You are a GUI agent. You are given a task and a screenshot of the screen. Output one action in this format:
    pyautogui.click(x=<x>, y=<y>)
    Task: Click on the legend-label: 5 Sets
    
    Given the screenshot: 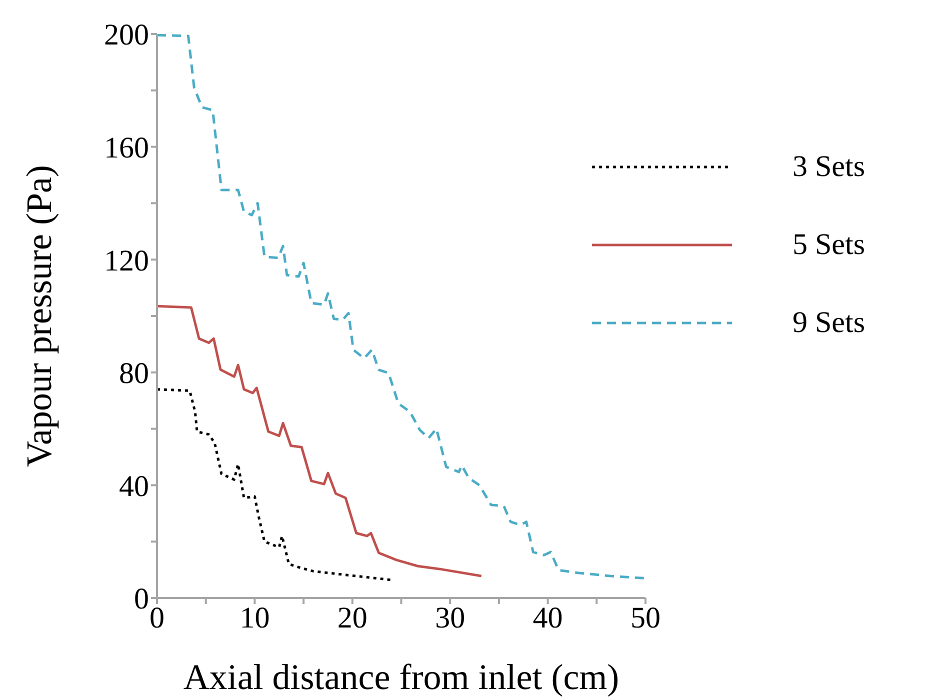 What is the action you would take?
    pyautogui.click(x=828, y=245)
    